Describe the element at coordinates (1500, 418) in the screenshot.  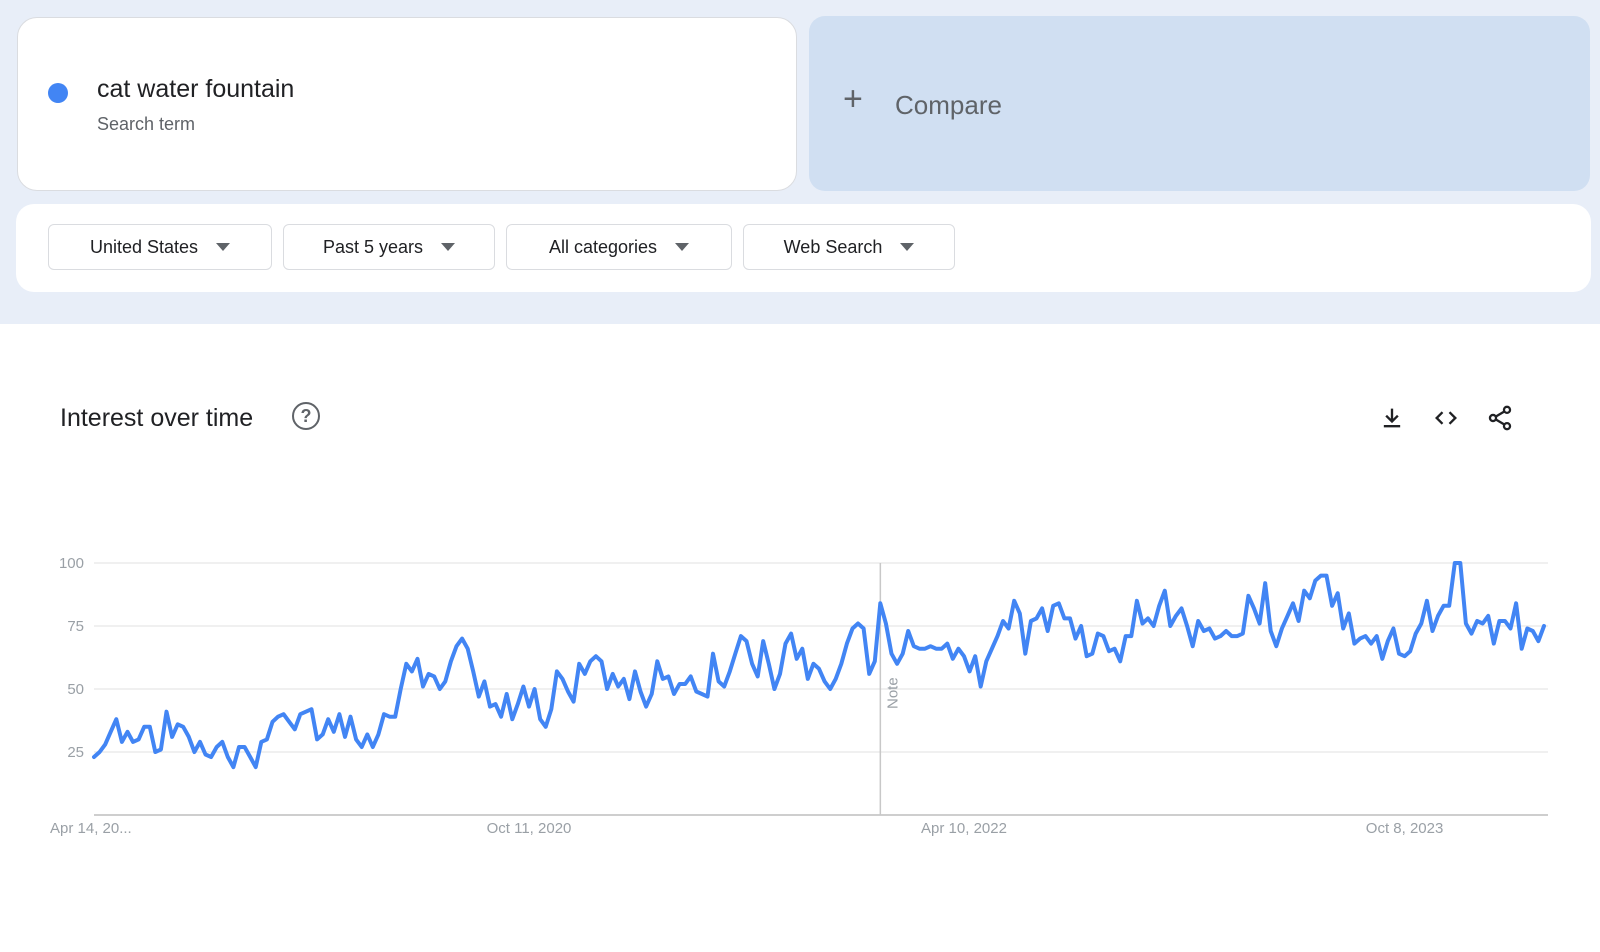
I see `share-icon` at that location.